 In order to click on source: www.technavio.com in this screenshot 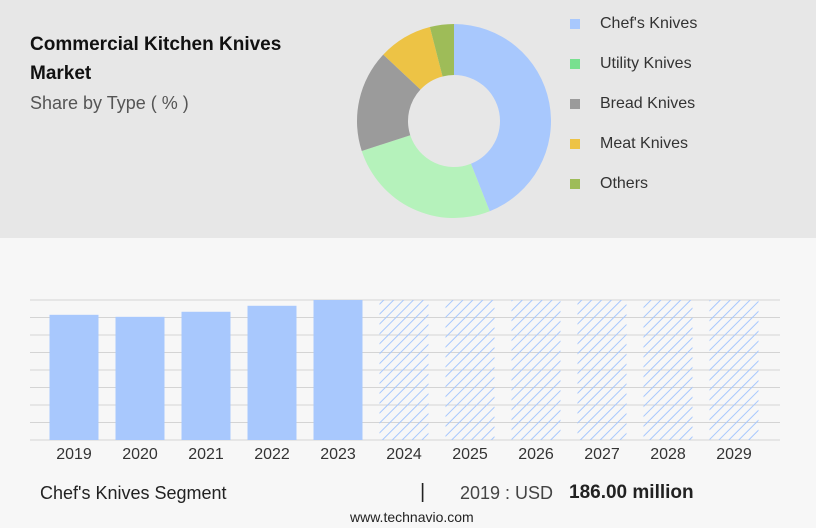, I will do `click(412, 517)`.